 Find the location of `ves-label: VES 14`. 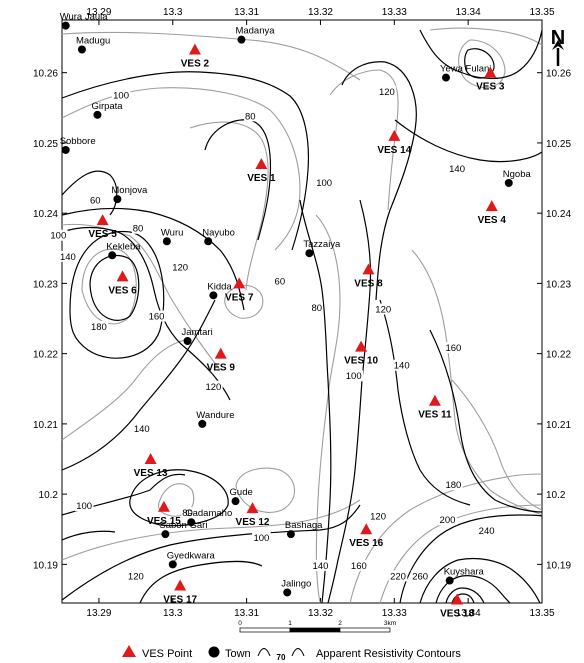

ves-label: VES 14 is located at coordinates (394, 150).